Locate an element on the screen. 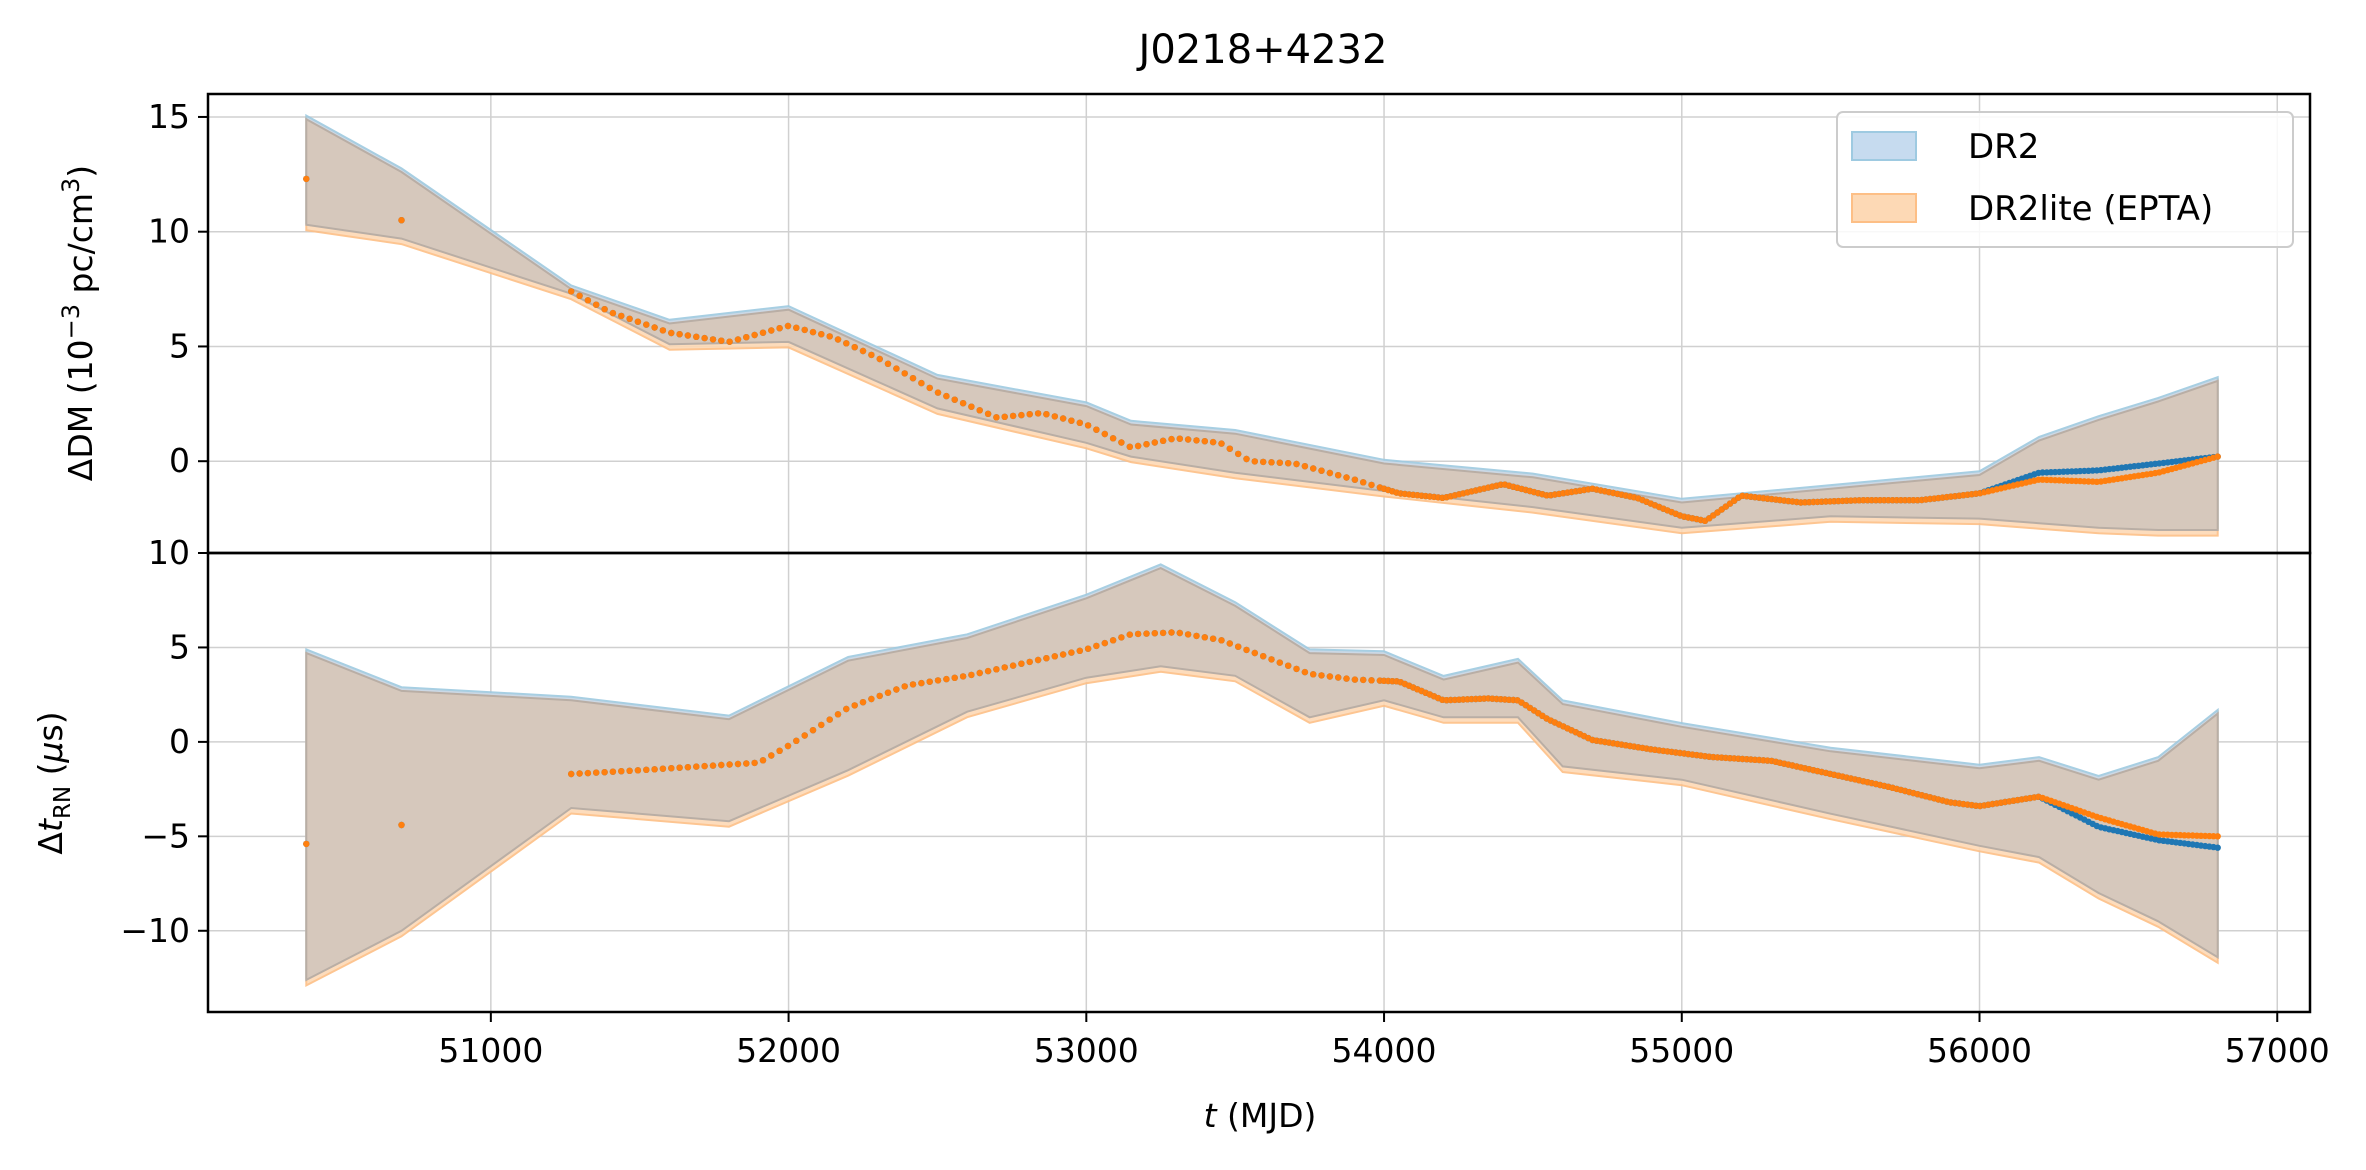 The height and width of the screenshot is (1170, 2366). x-tick-label: 53000 is located at coordinates (1086, 1050).